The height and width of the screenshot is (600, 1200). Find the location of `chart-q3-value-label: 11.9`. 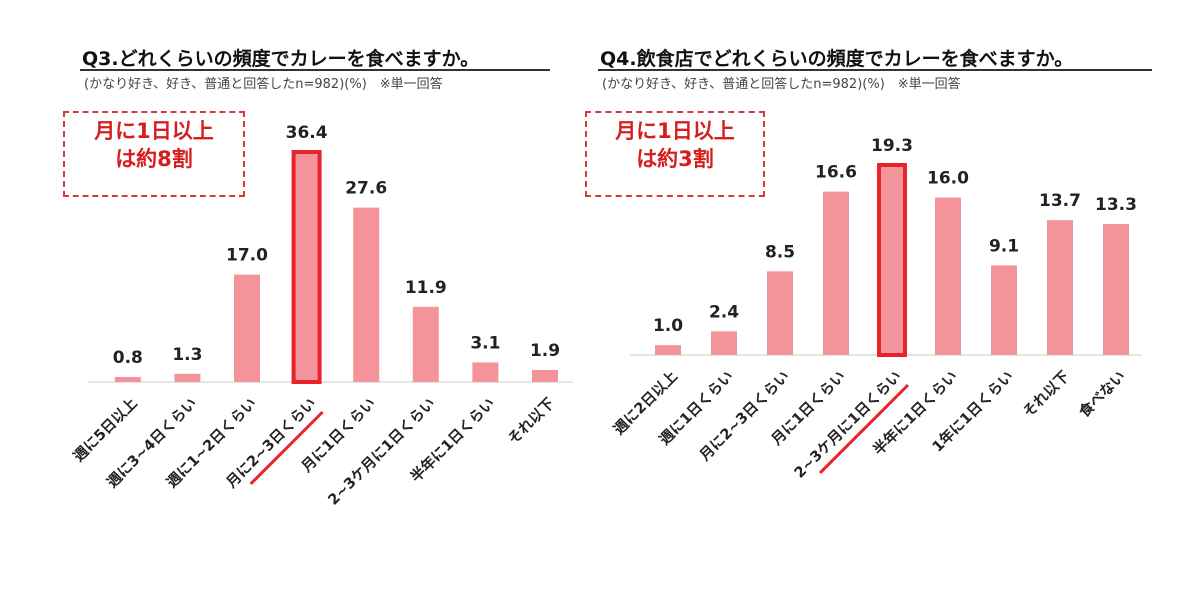

chart-q3-value-label: 11.9 is located at coordinates (426, 288).